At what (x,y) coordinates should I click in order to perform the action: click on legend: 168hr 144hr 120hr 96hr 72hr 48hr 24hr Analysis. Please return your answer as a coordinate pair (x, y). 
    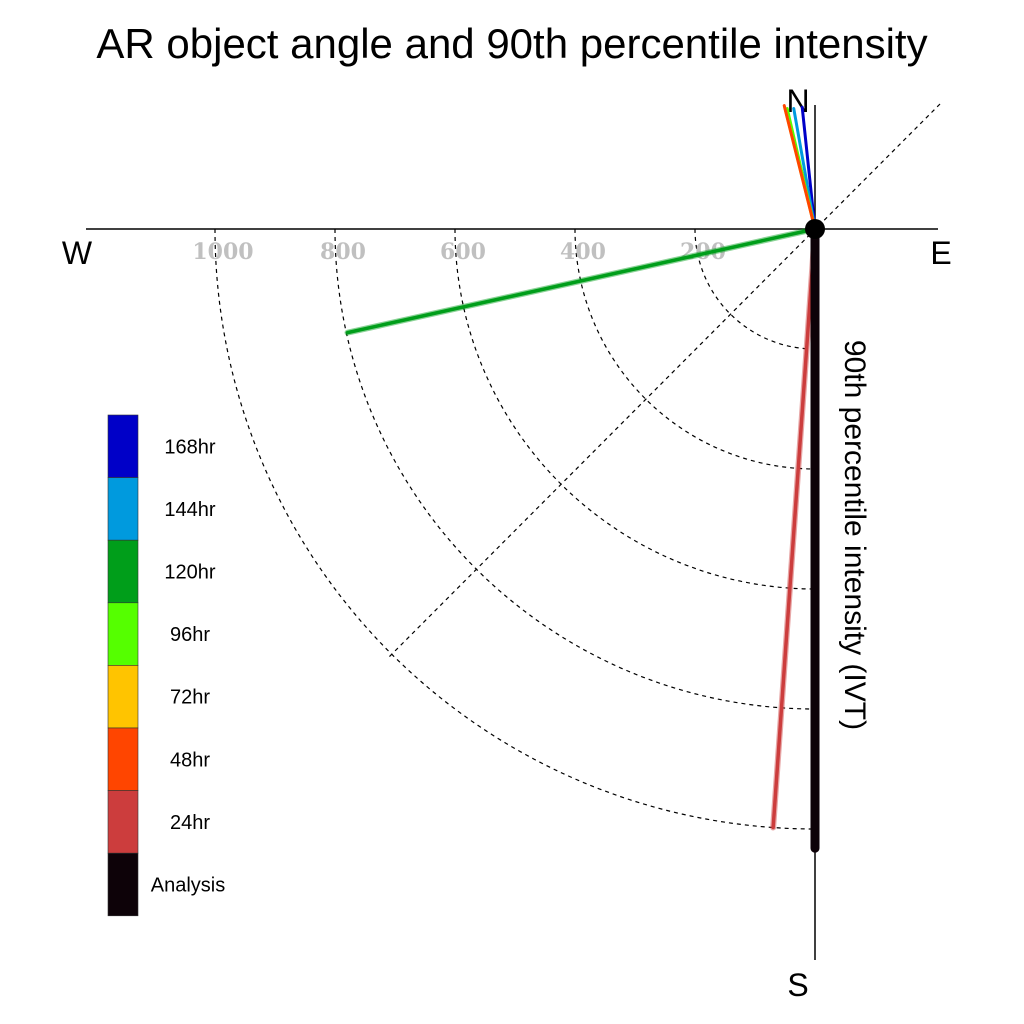
    Looking at the image, I should click on (166, 665).